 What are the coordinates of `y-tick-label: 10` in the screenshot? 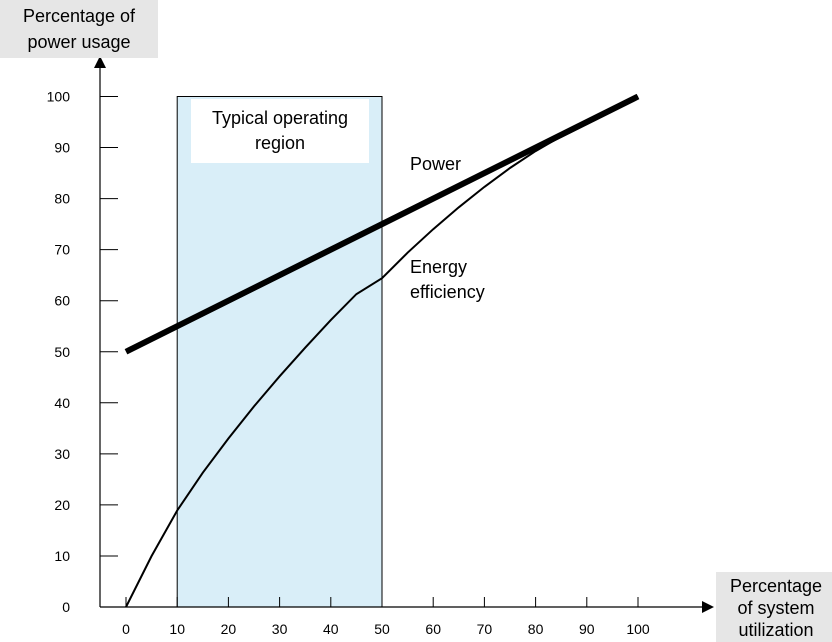 It's located at (62, 556).